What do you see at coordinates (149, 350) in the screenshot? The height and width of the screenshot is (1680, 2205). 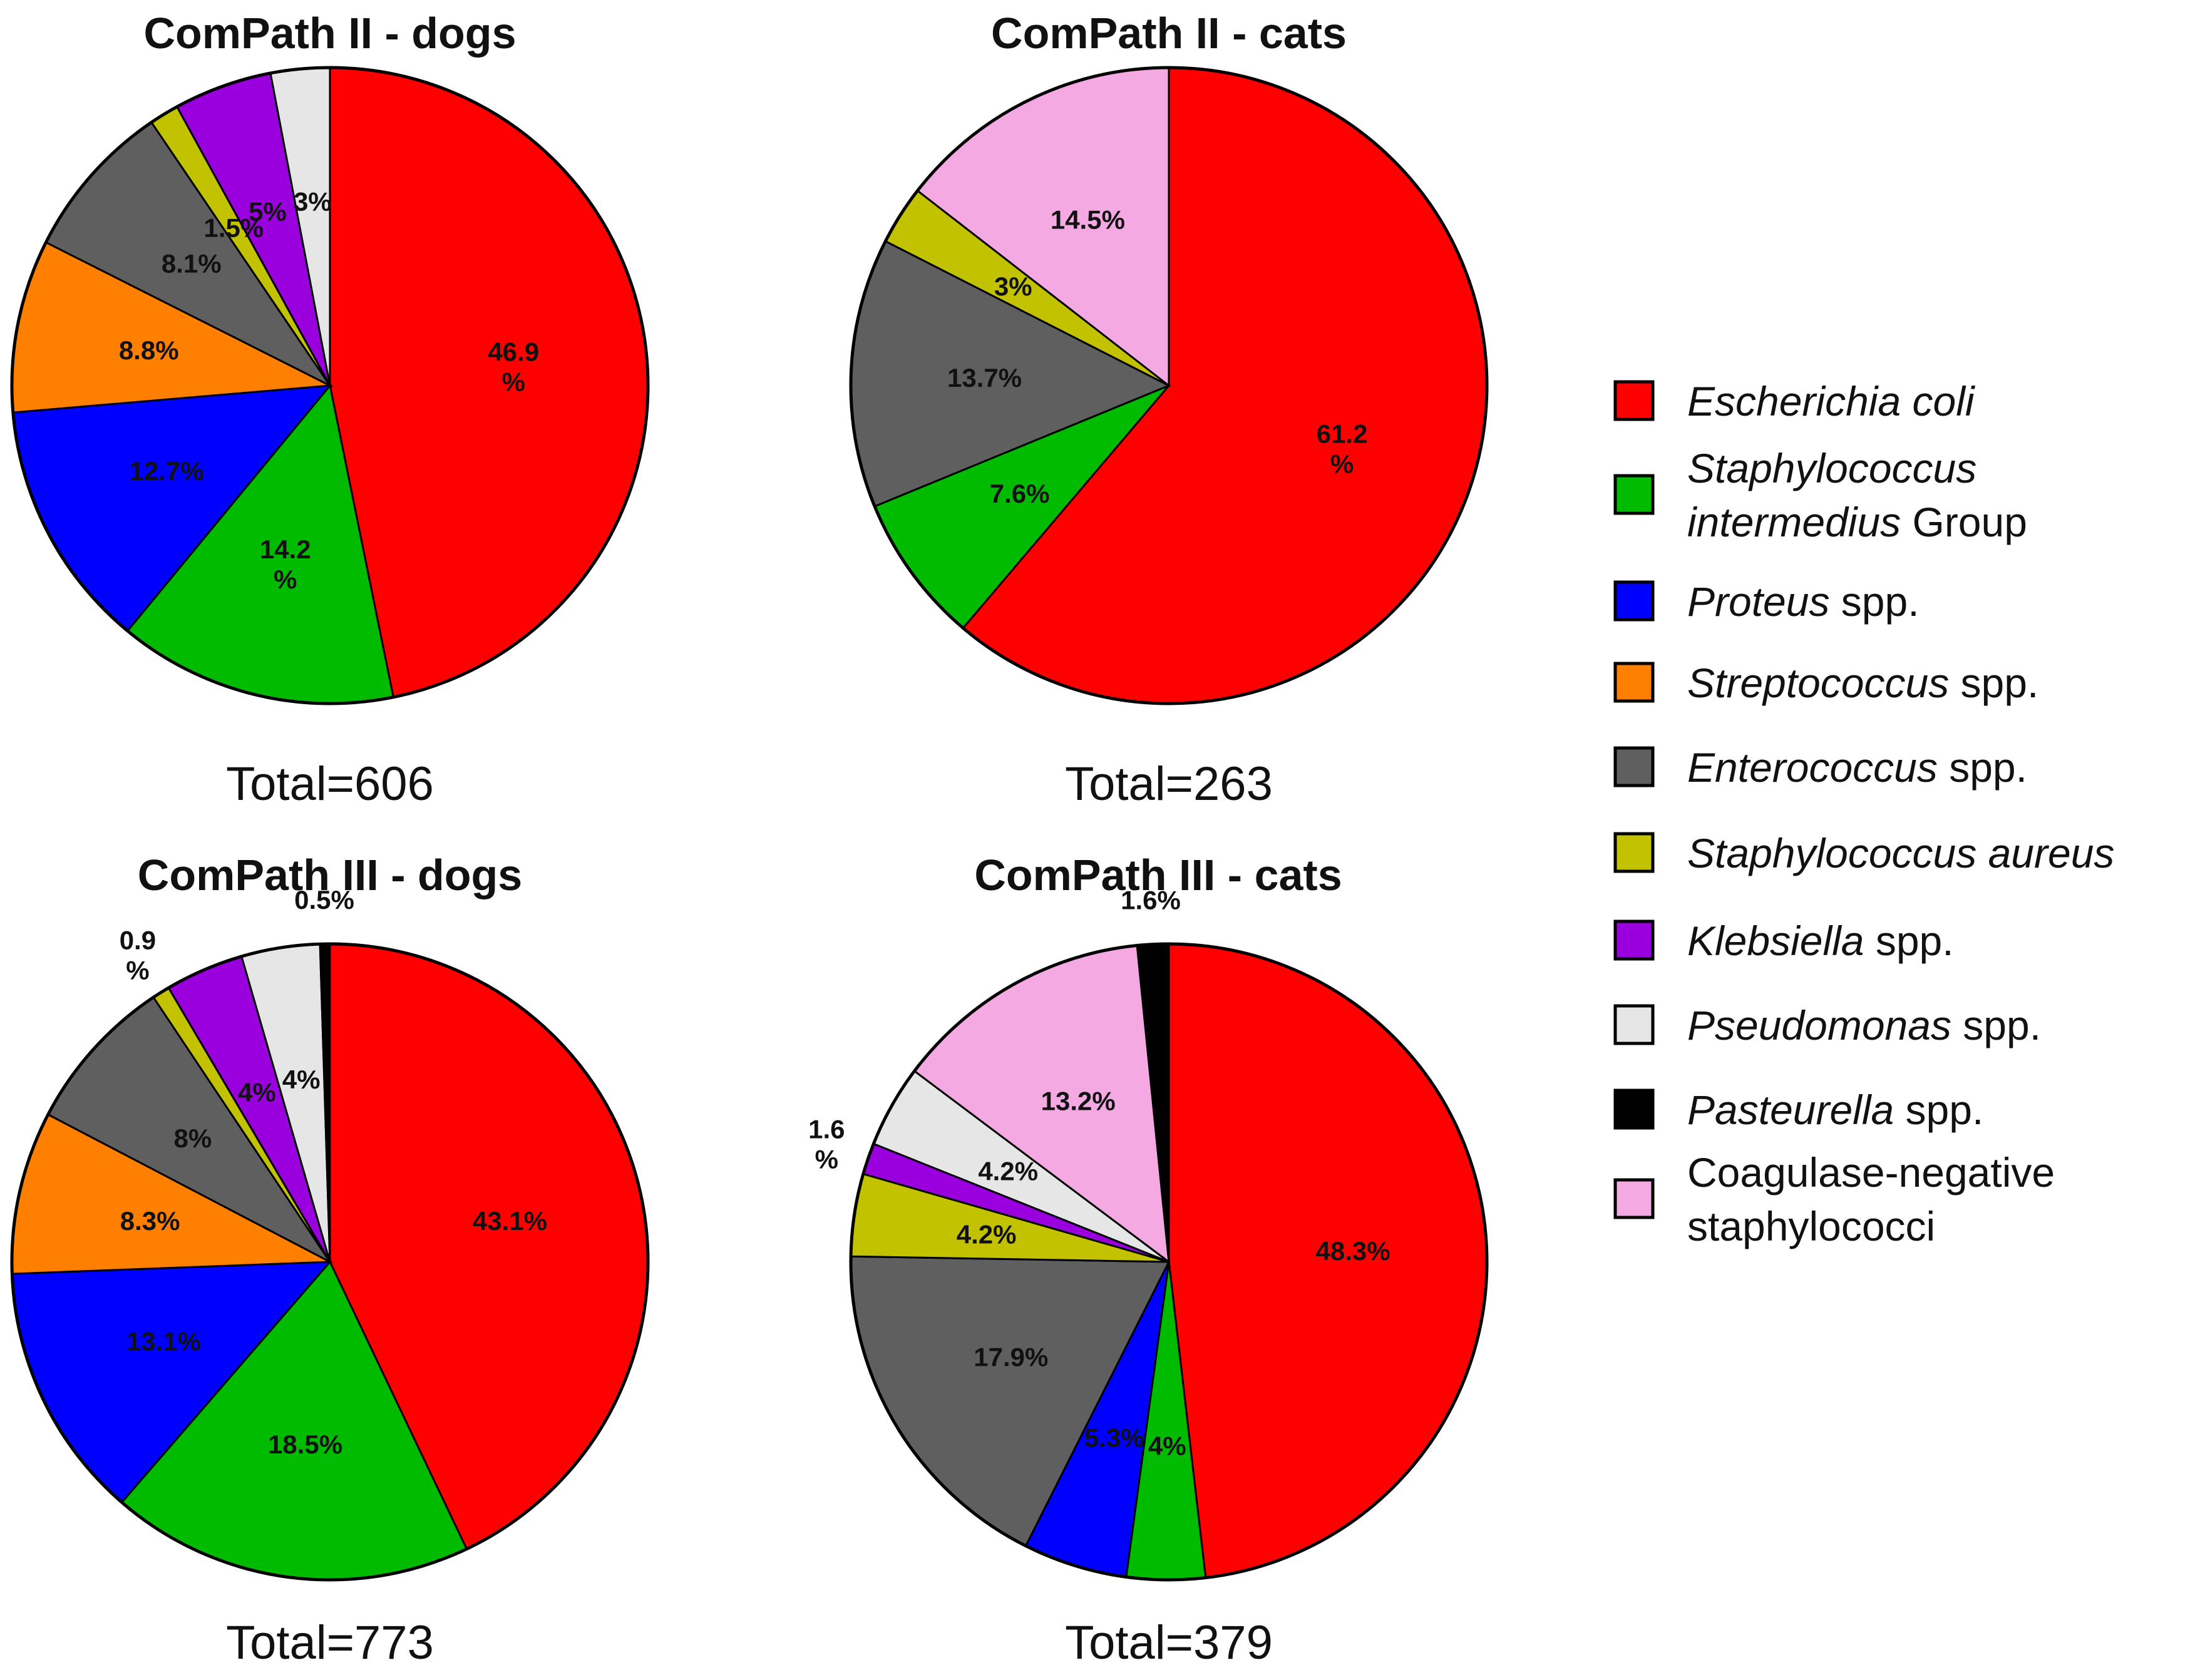 I see `pie-slice-label: 8.8%` at bounding box center [149, 350].